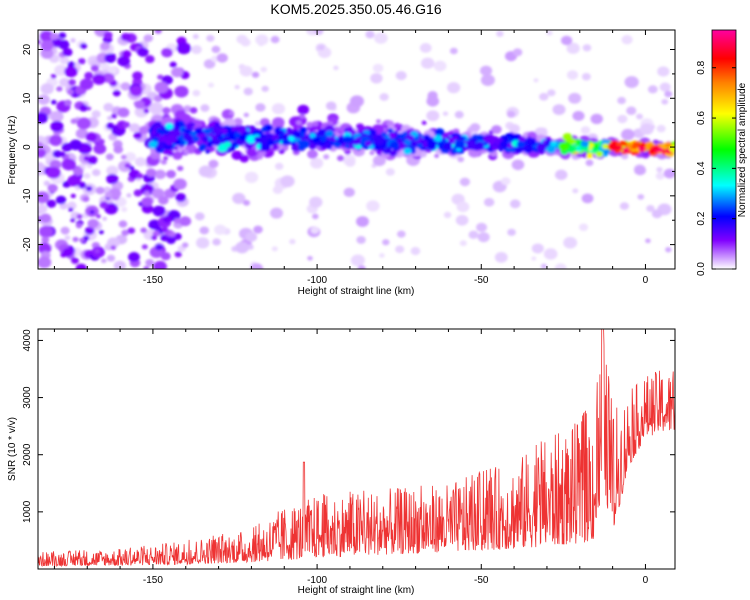 The height and width of the screenshot is (600, 750). I want to click on spectrogram-y-axis-label: Frequency (Hz), so click(12, 150).